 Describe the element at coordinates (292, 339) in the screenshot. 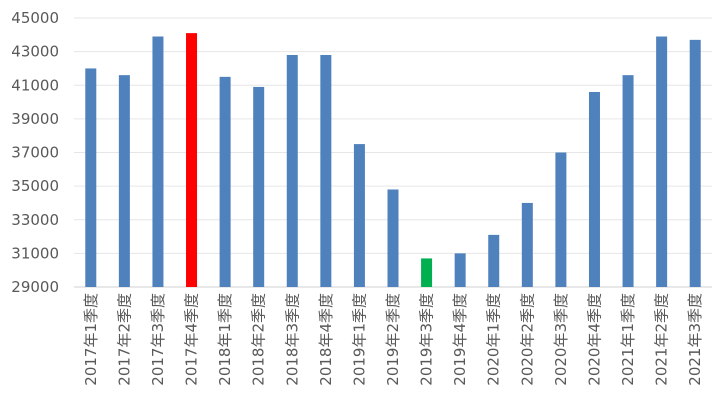

I see `x-tick-label: 2018年3季度` at that location.